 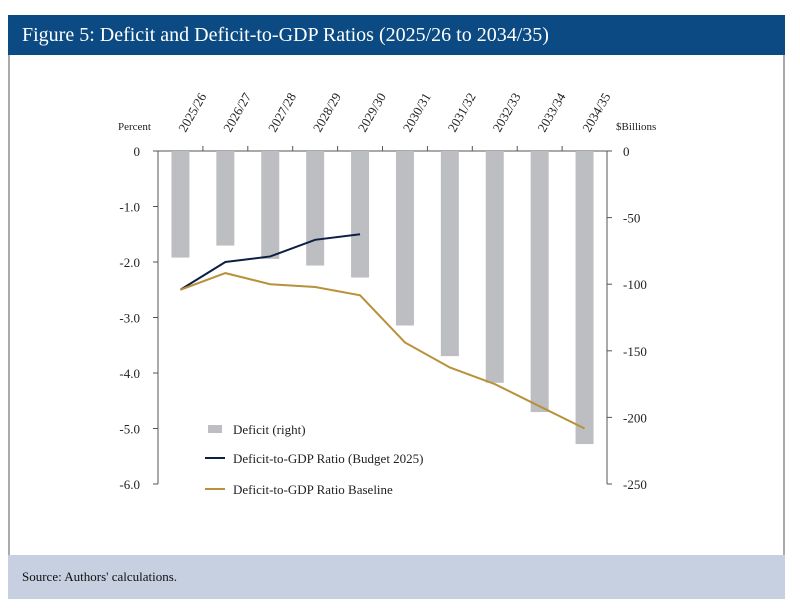 What do you see at coordinates (129, 373) in the screenshot?
I see `left-tick-label: -4.0` at bounding box center [129, 373].